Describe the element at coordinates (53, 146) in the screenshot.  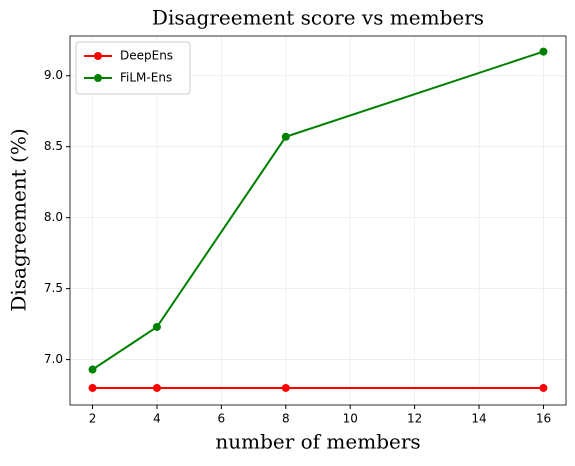
I see `y-tick-label: 8.5` at that location.